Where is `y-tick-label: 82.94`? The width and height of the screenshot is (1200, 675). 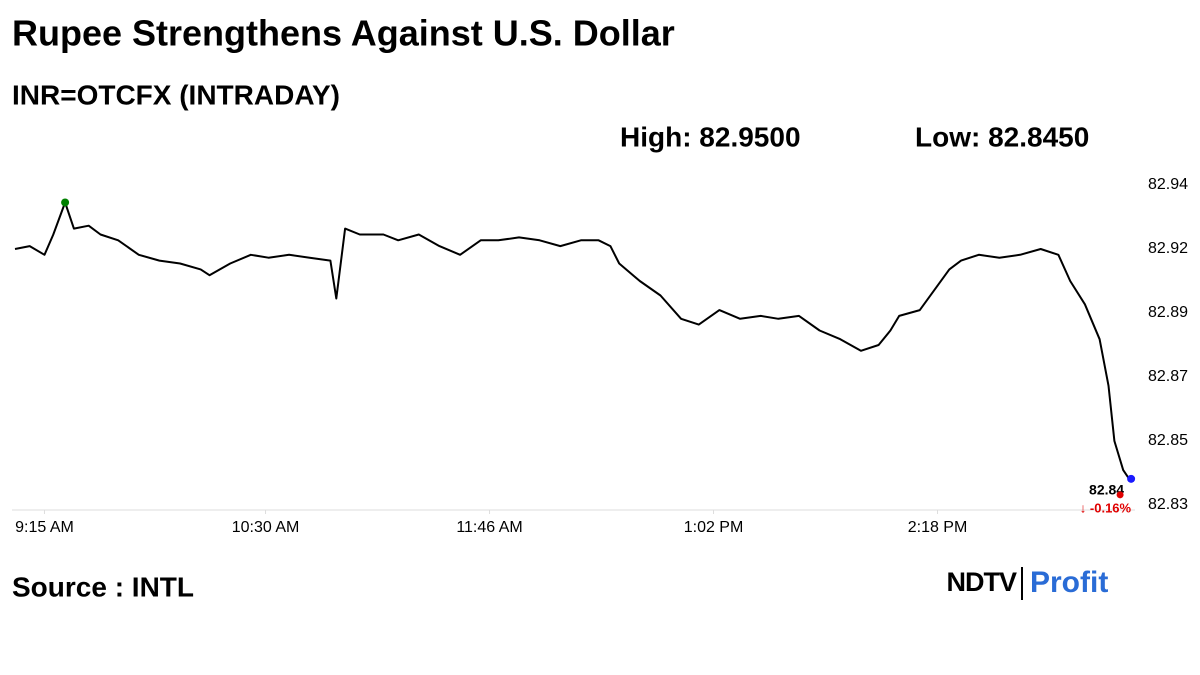
y-tick-label: 82.94 is located at coordinates (1168, 184).